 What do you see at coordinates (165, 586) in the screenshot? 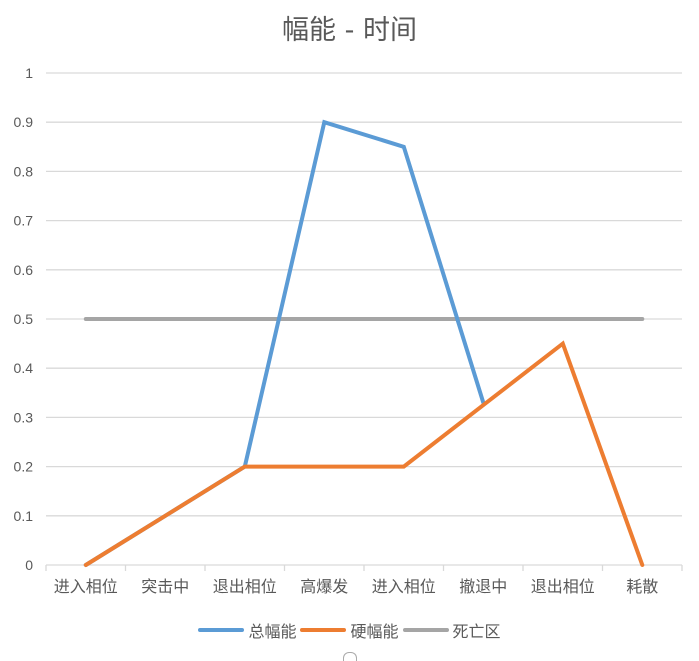
I see `x-tick-label: 突击中` at bounding box center [165, 586].